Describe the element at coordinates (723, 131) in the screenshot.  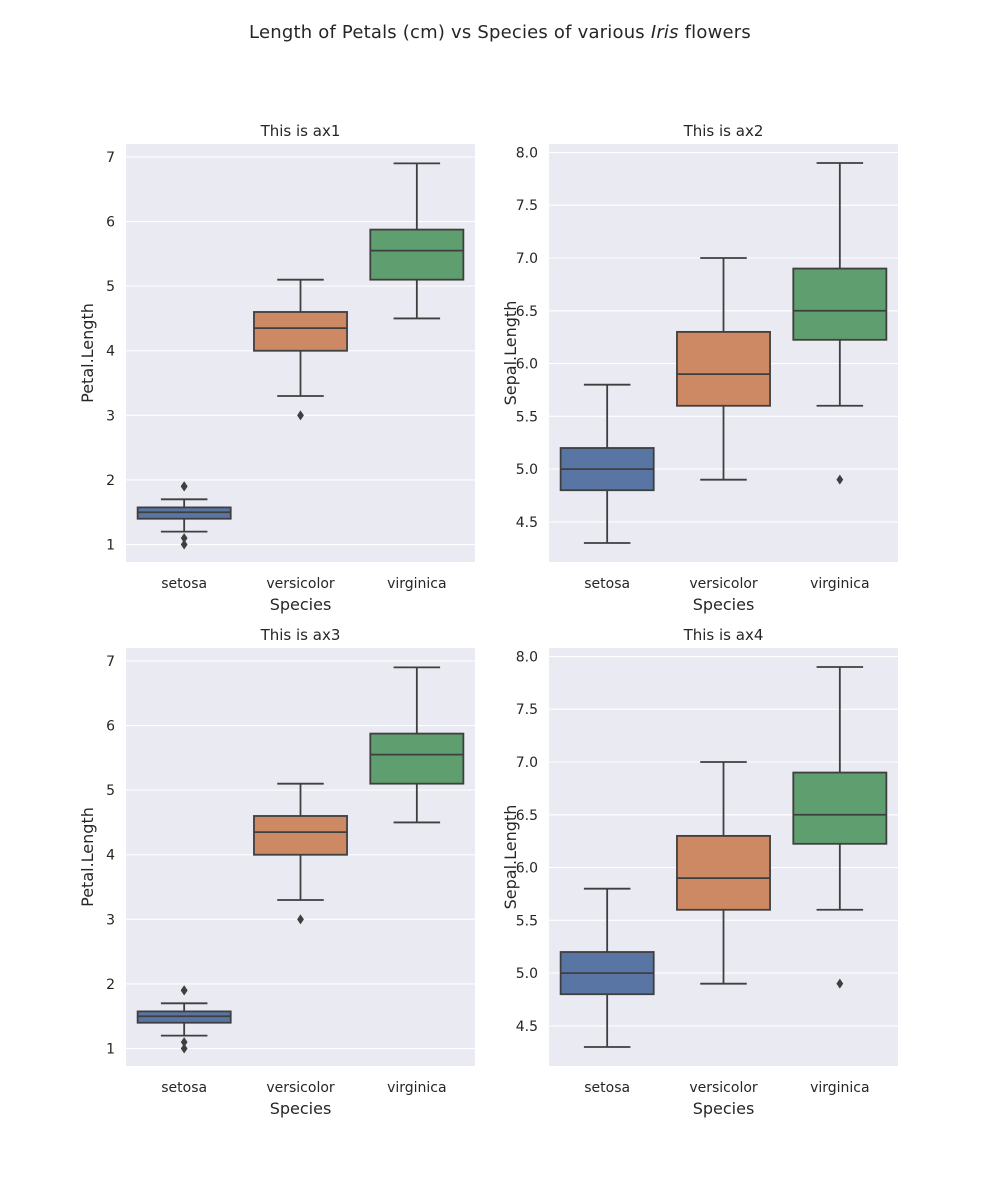
I see `subplot-title: This is ax2` at that location.